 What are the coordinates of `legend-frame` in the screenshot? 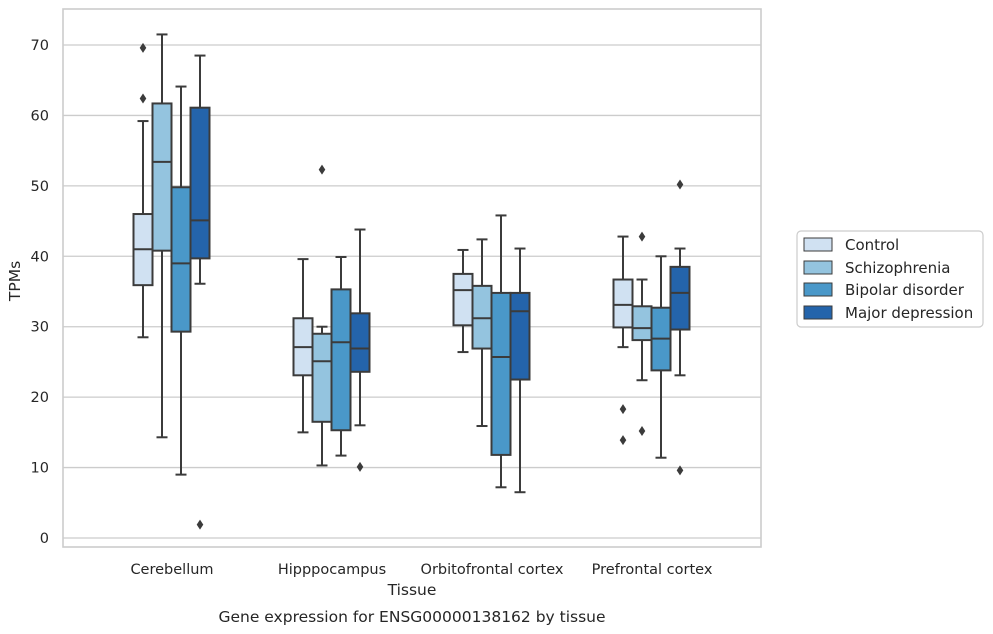 It's located at (890, 279).